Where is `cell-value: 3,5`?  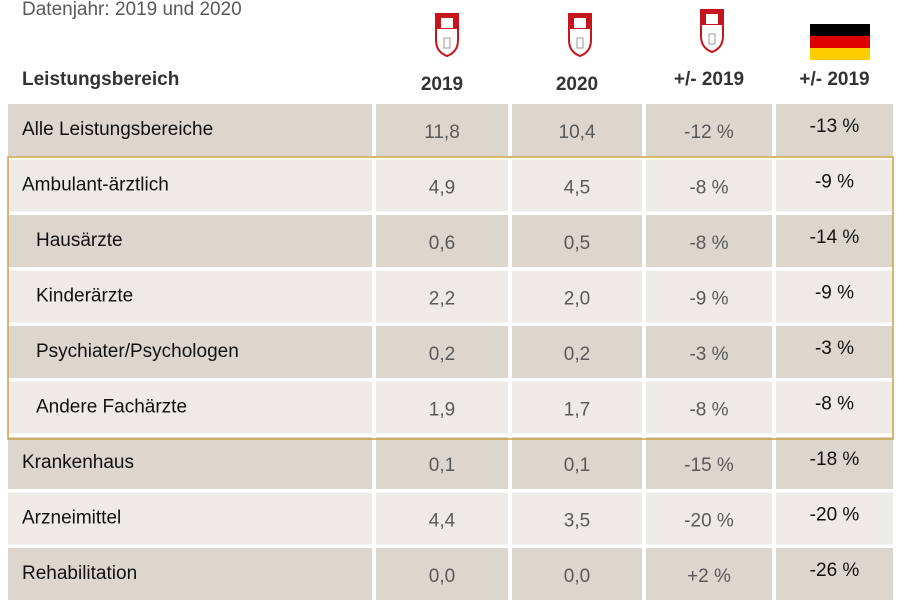 cell-value: 3,5 is located at coordinates (577, 521).